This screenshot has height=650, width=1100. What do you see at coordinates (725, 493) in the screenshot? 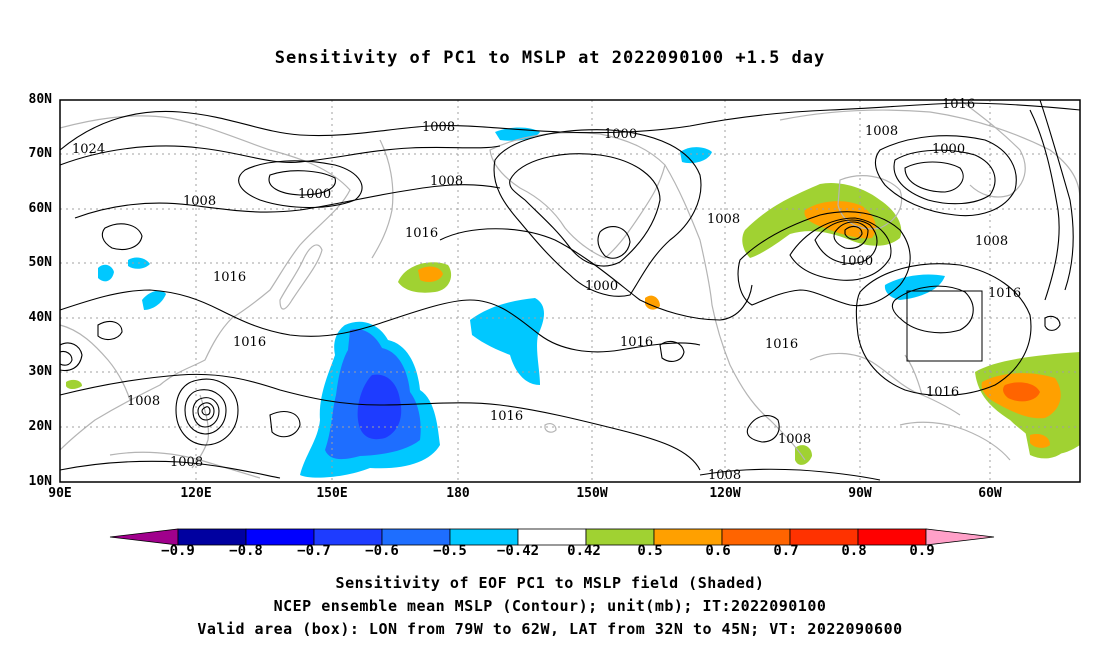
I see `lon-label: 120W` at bounding box center [725, 493].